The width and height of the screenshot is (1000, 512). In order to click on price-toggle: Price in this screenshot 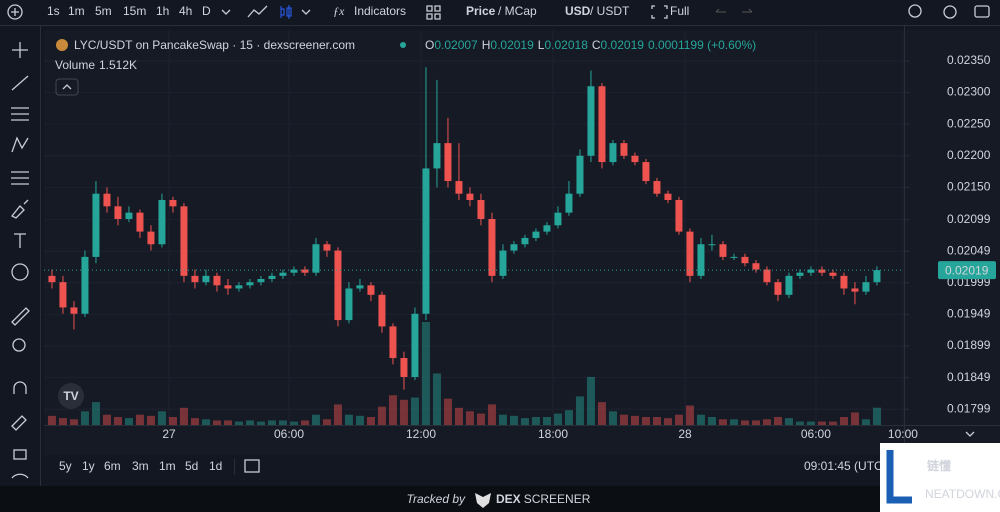, I will do `click(481, 11)`.